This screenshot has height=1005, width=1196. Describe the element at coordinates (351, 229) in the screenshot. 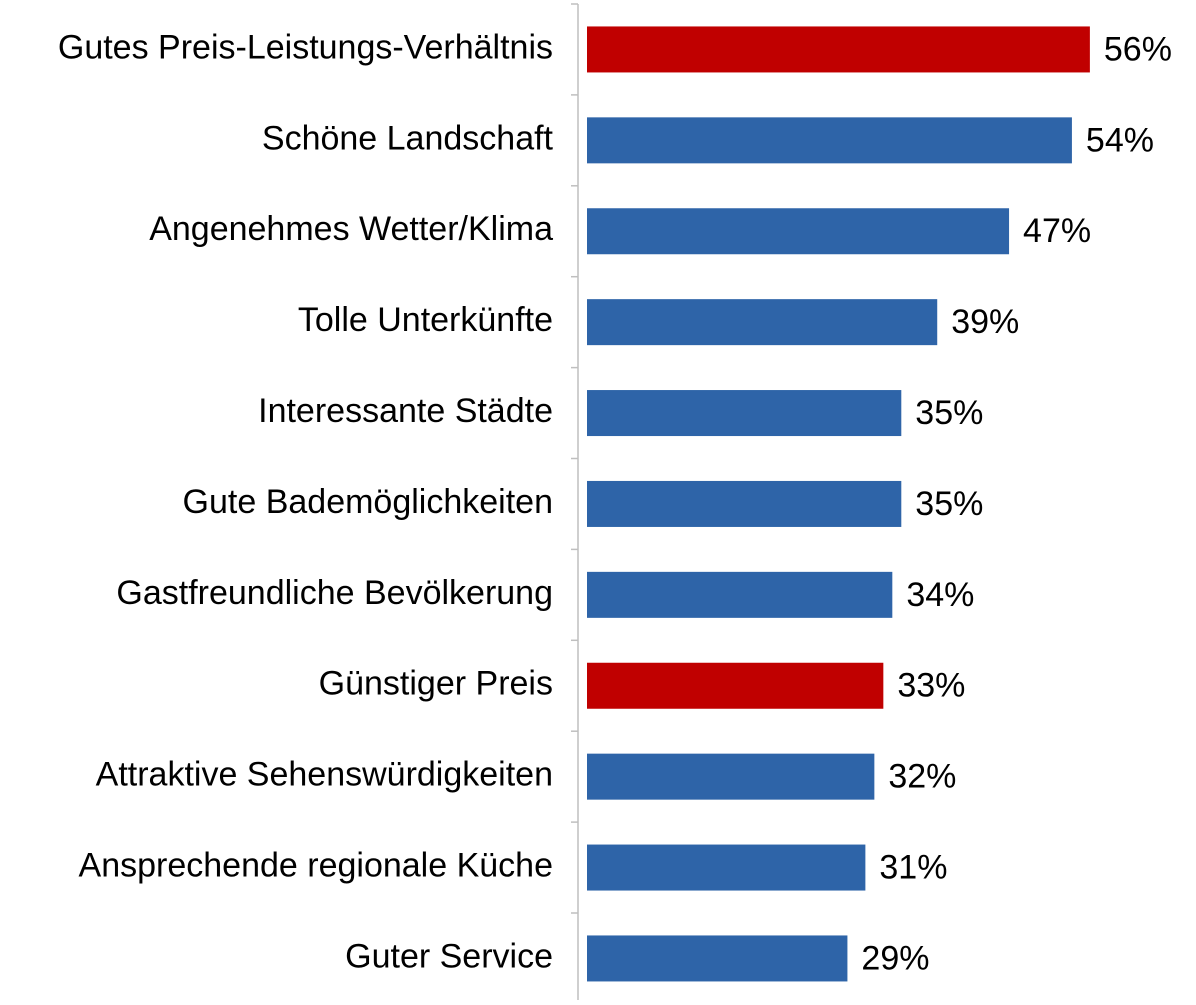

I see `category-label: Angenehmes Wetter/Klima` at that location.